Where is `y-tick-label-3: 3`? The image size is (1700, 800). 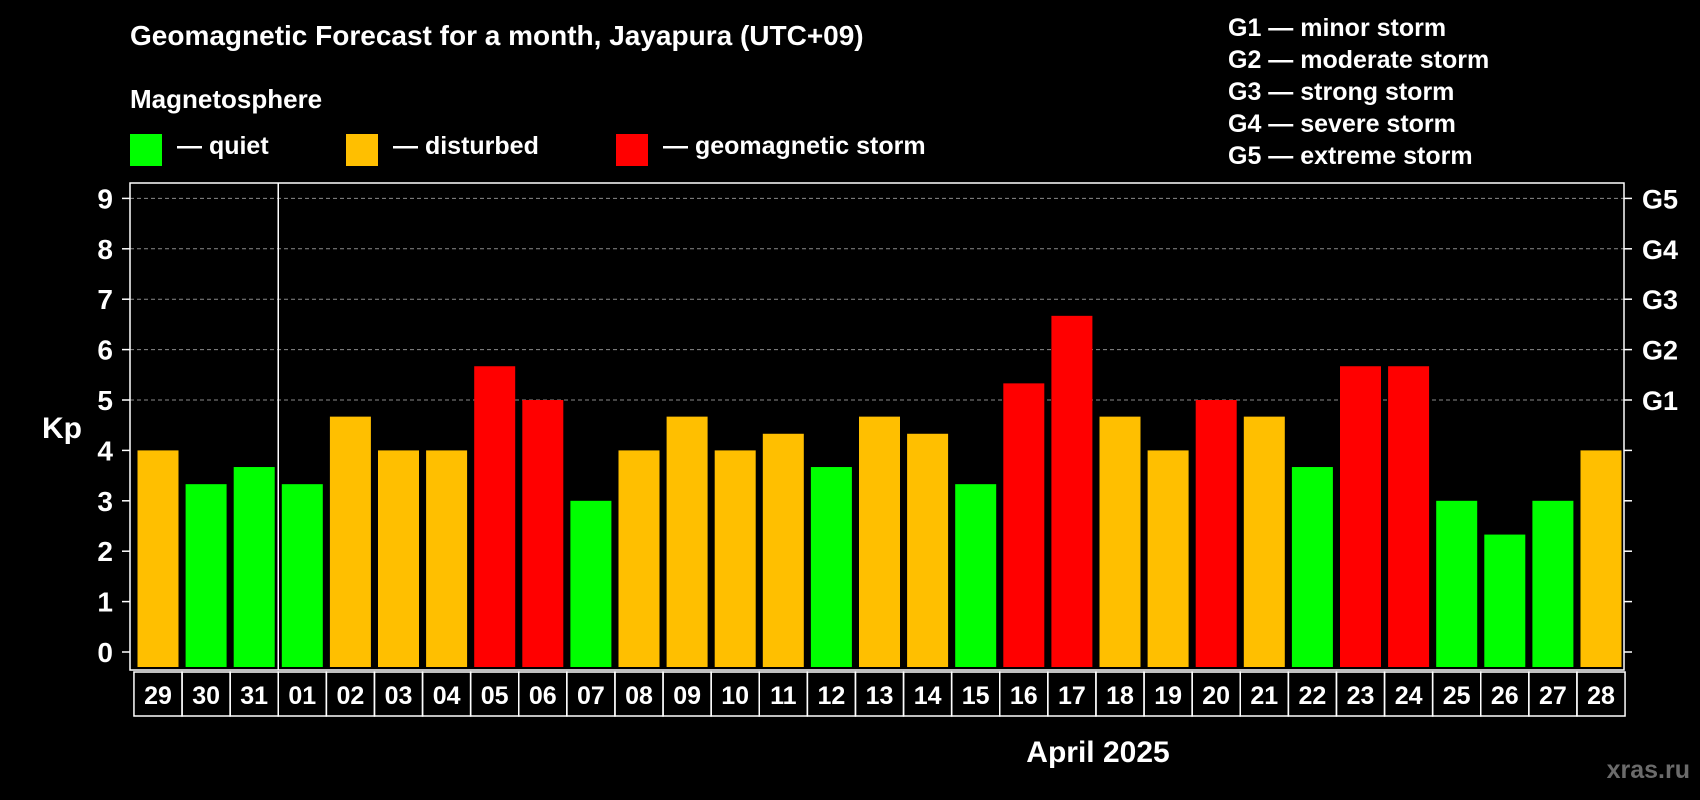
y-tick-label-3: 3 is located at coordinates (105, 501).